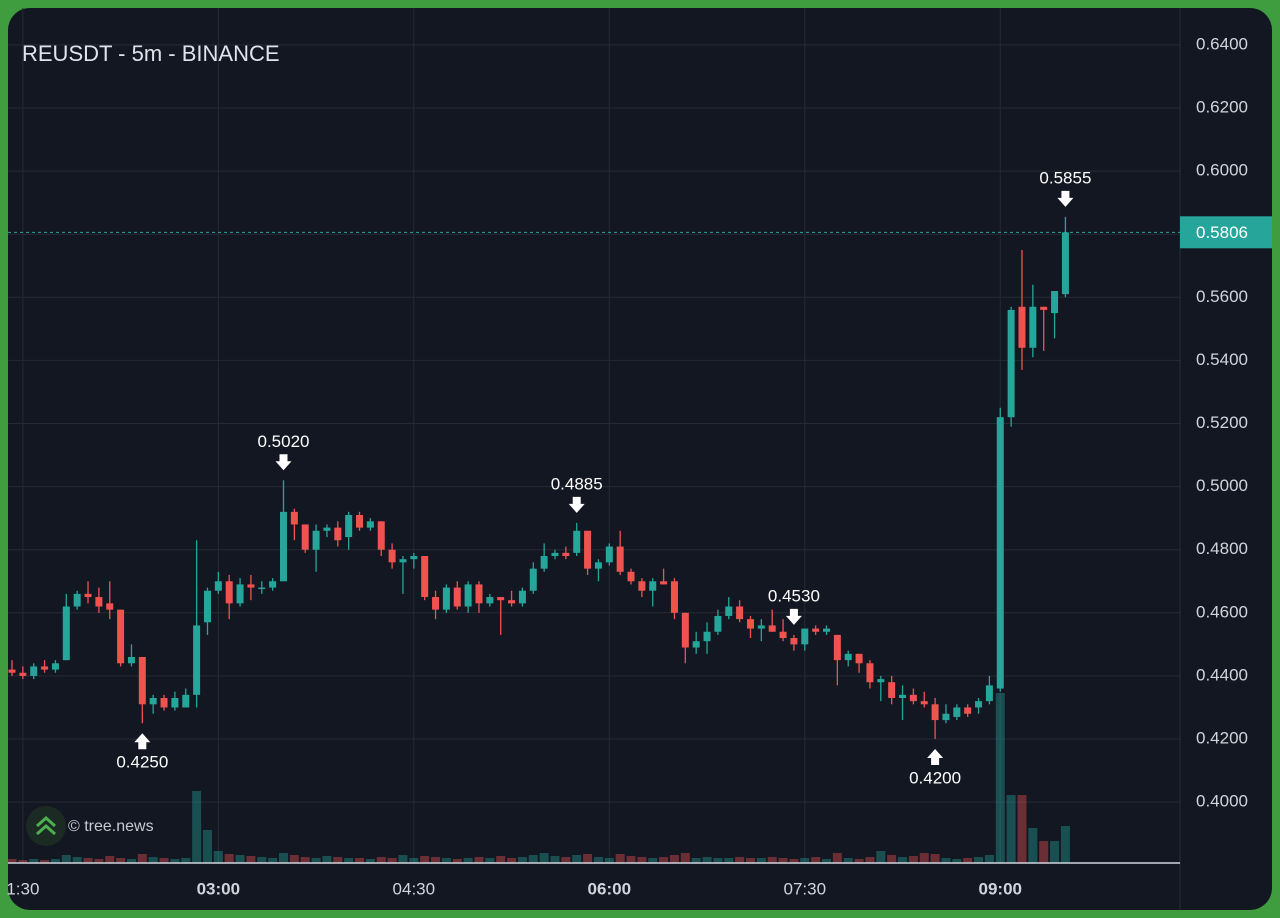 The width and height of the screenshot is (1280, 918). I want to click on y-tick-label: 0.6000, so click(1222, 170).